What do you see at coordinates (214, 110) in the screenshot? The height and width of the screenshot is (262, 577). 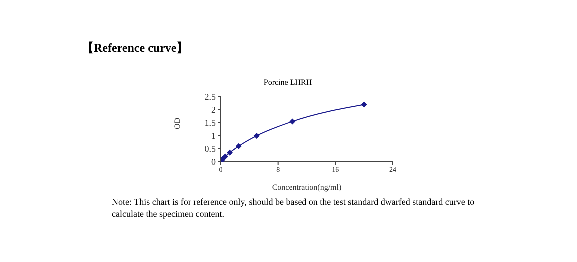 I see `y-tick-label: 2` at bounding box center [214, 110].